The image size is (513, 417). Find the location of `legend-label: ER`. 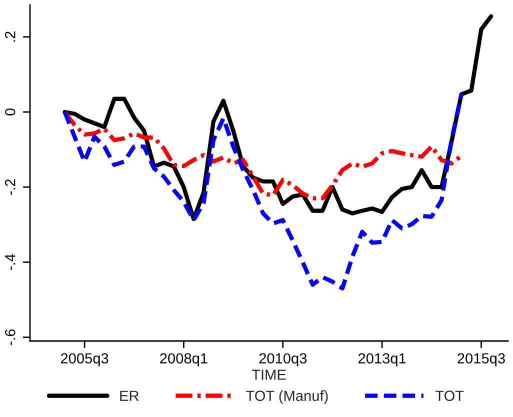

legend-label: ER is located at coordinates (129, 395).